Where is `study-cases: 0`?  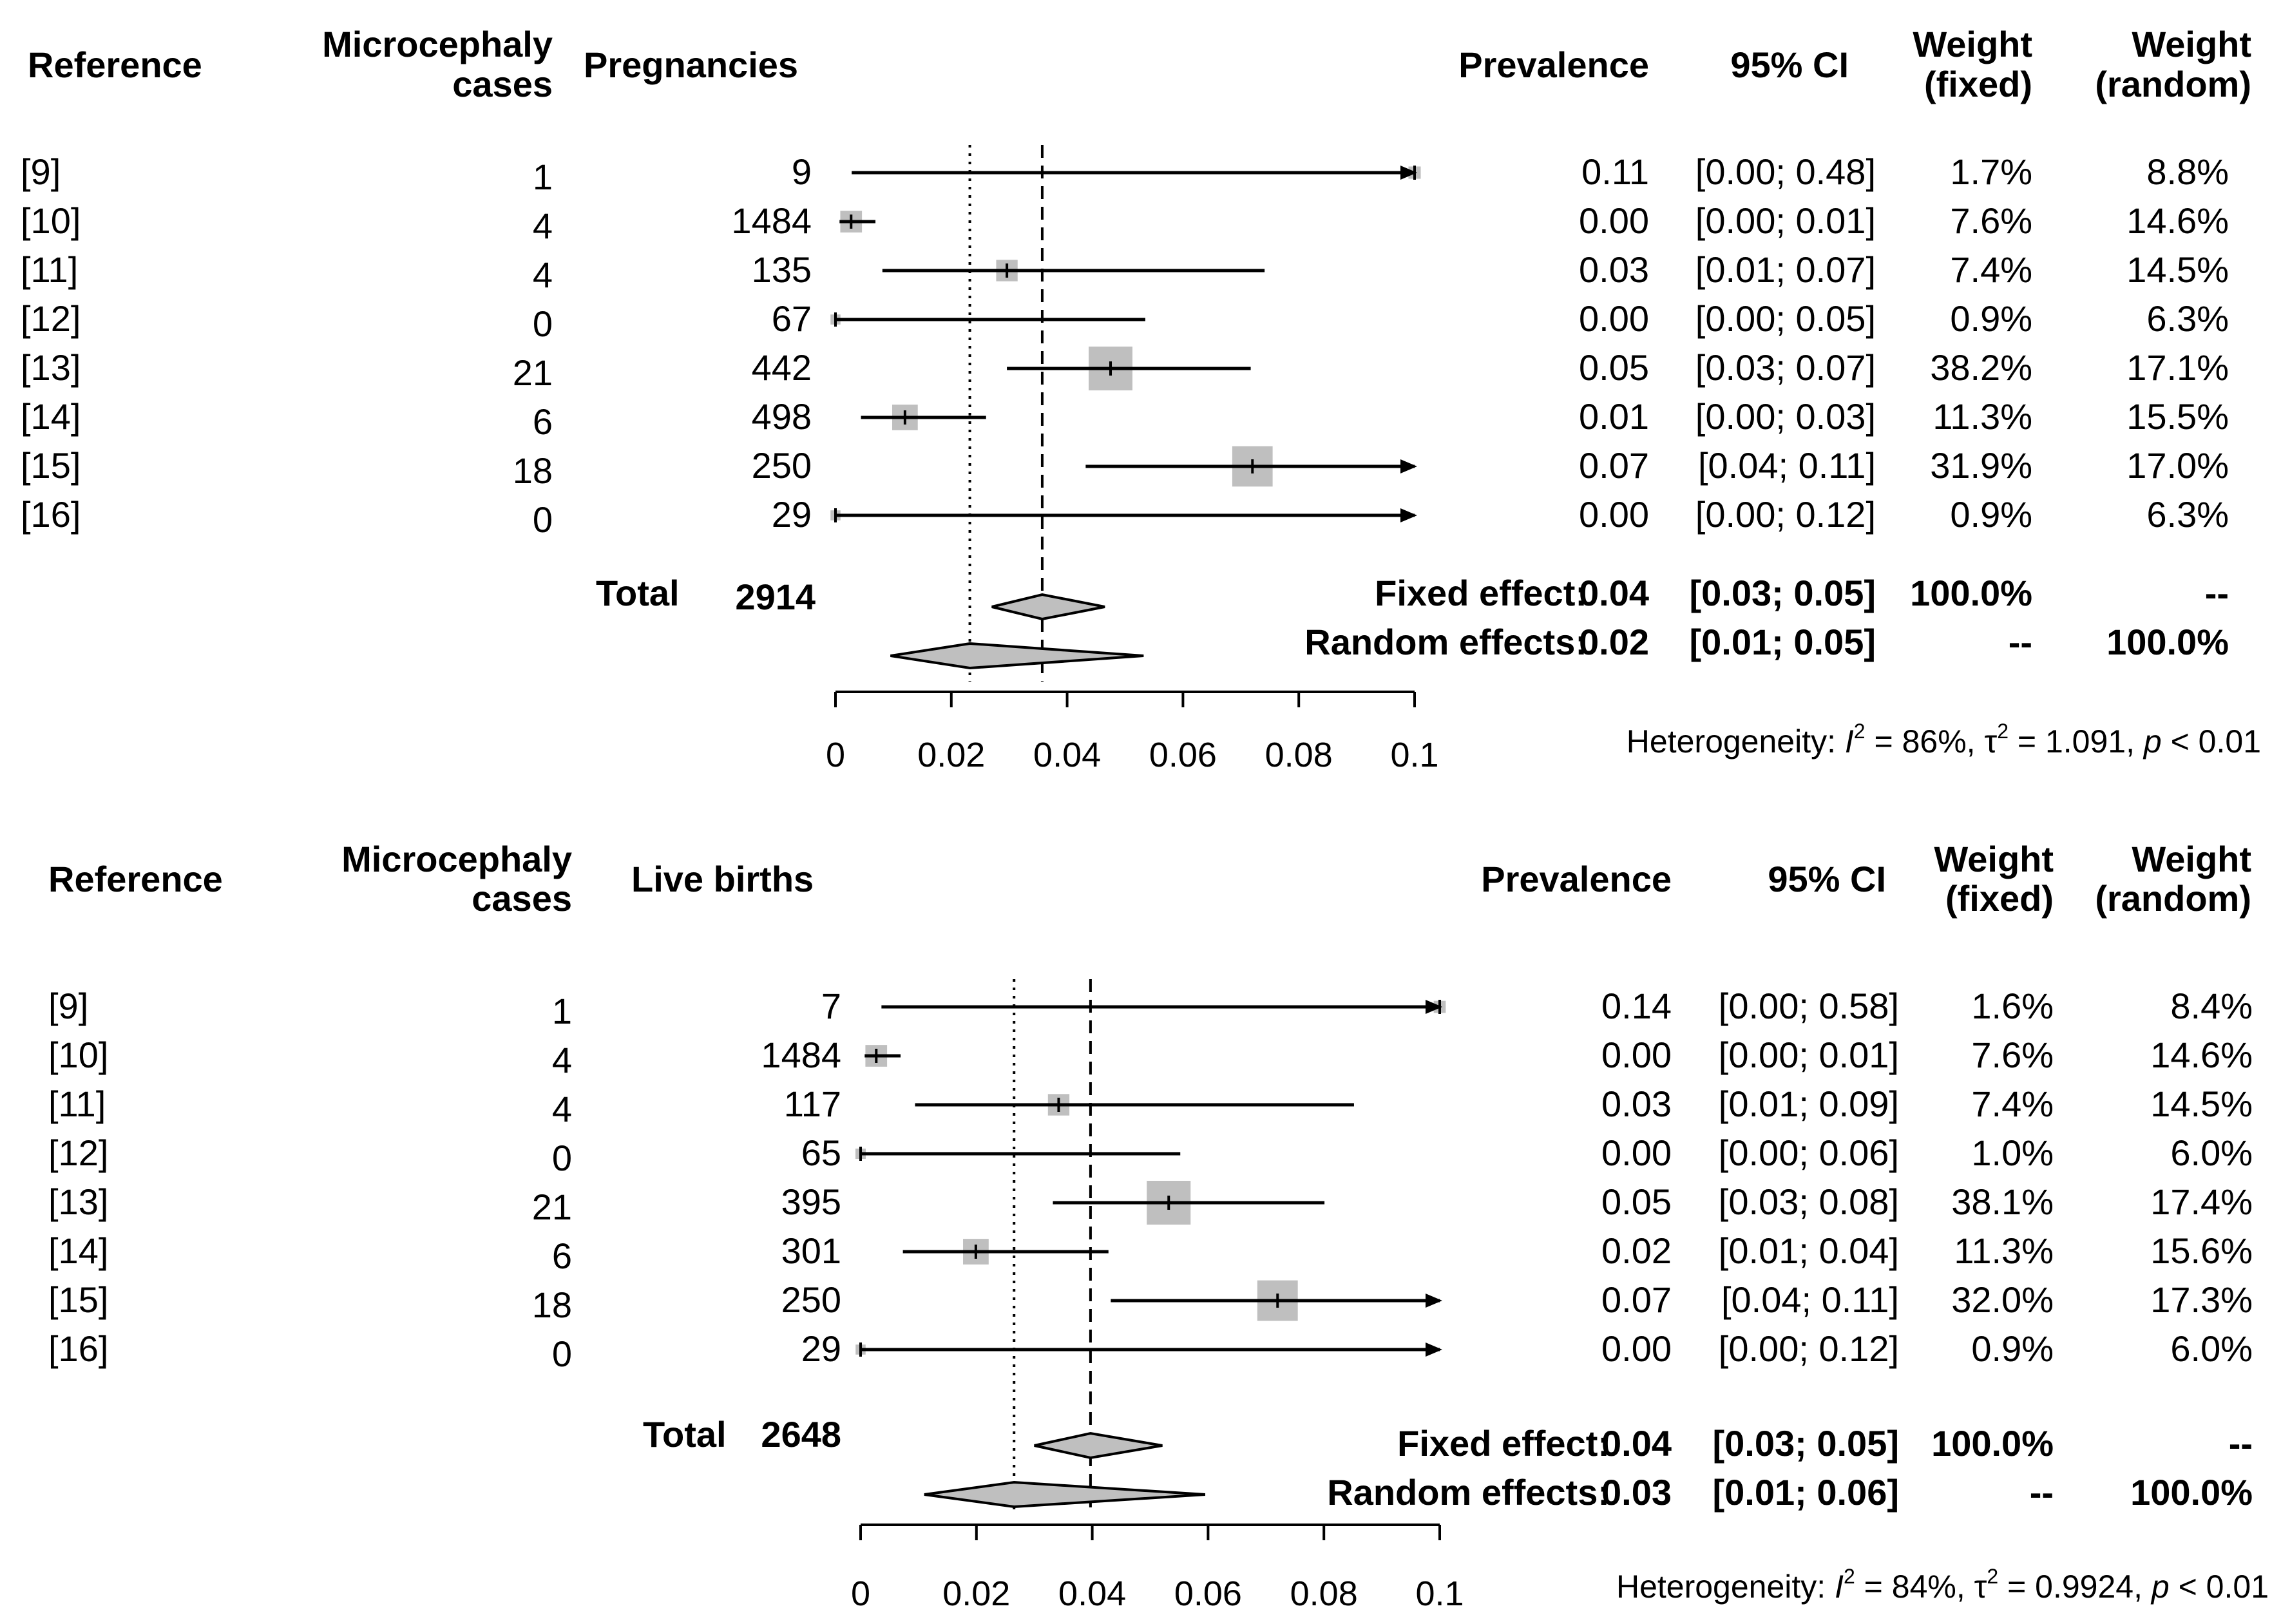 study-cases: 0 is located at coordinates (562, 1158).